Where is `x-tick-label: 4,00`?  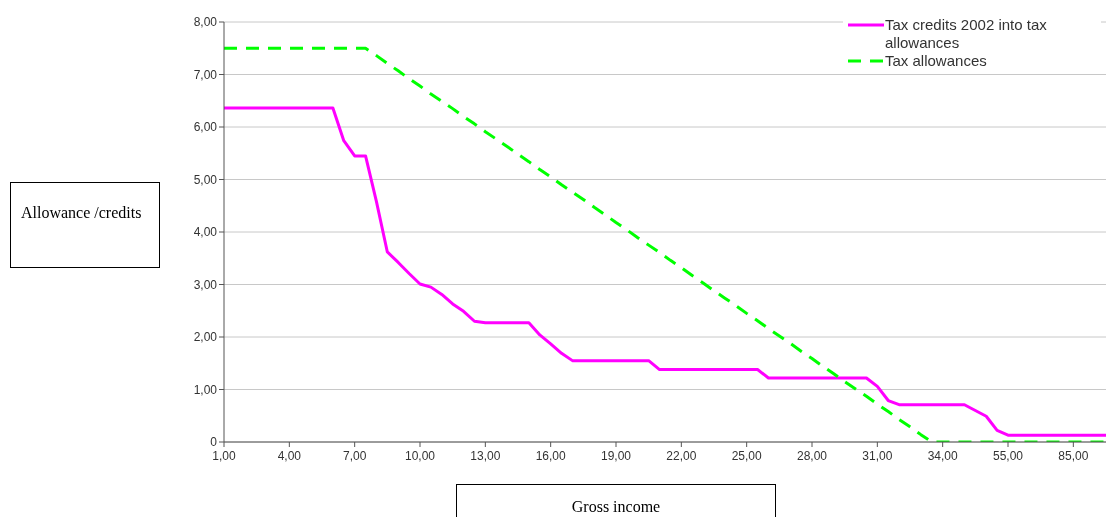
x-tick-label: 4,00 is located at coordinates (289, 456).